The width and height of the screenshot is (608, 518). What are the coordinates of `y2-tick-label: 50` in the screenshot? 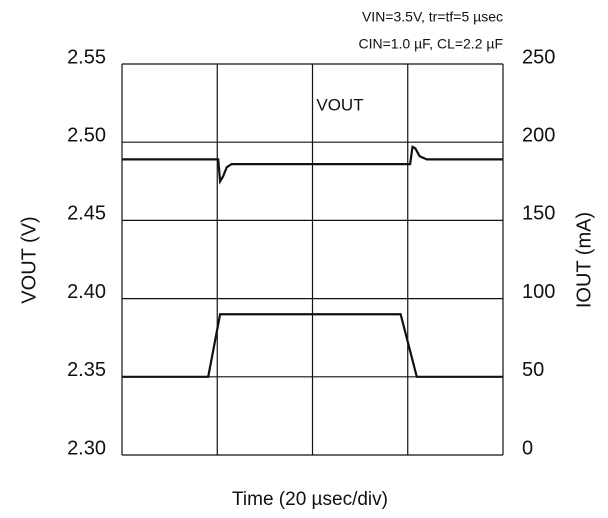 It's located at (533, 370).